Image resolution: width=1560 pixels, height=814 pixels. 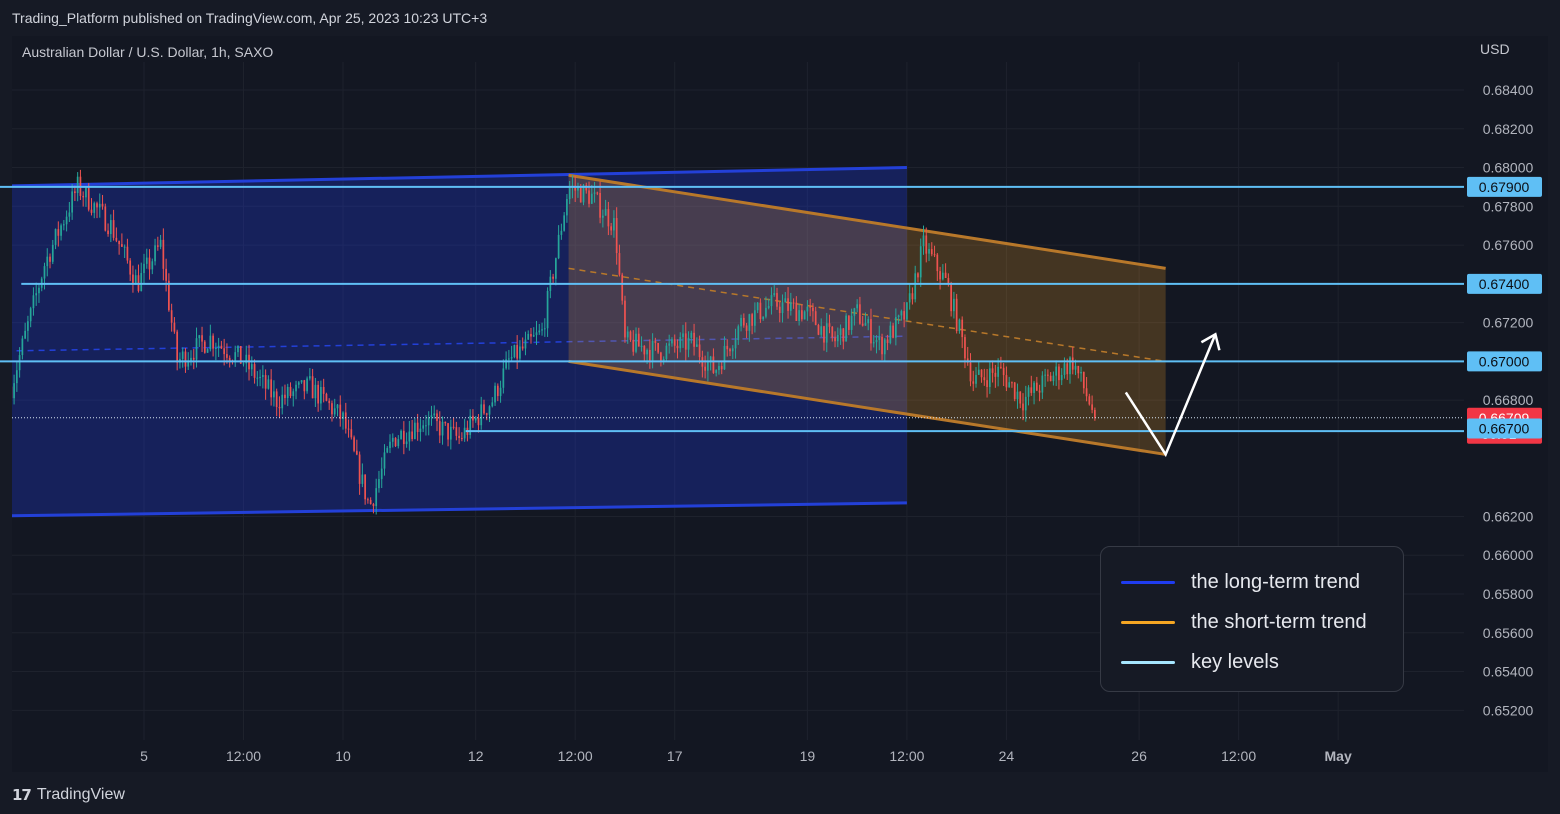 What do you see at coordinates (1508, 323) in the screenshot?
I see `price-tick-label: 0.67200` at bounding box center [1508, 323].